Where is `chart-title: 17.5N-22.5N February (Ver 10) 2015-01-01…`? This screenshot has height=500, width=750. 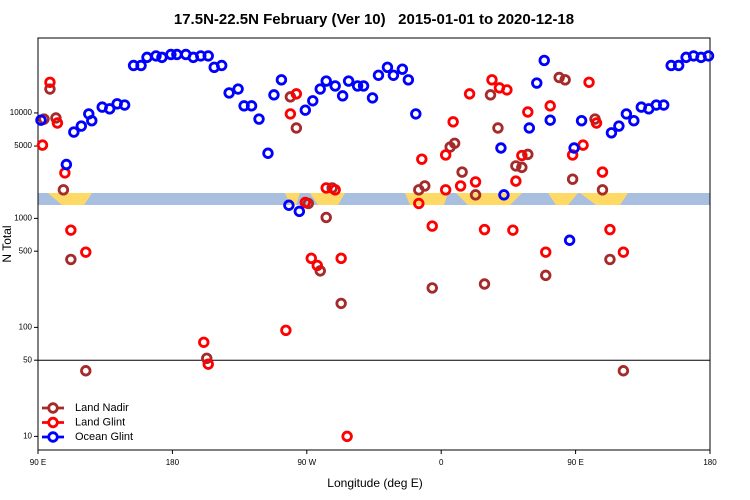
chart-title: 17.5N-22.5N February (Ver 10) 2015-01-01… is located at coordinates (374, 19).